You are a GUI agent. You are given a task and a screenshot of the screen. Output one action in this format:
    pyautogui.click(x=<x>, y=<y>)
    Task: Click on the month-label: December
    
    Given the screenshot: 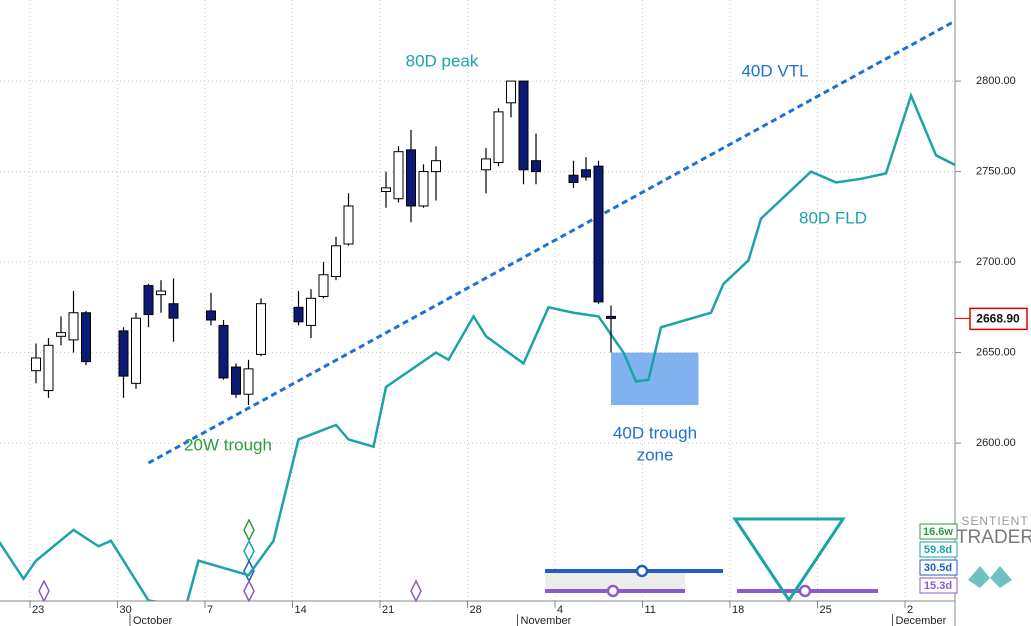 What is the action you would take?
    pyautogui.click(x=921, y=620)
    